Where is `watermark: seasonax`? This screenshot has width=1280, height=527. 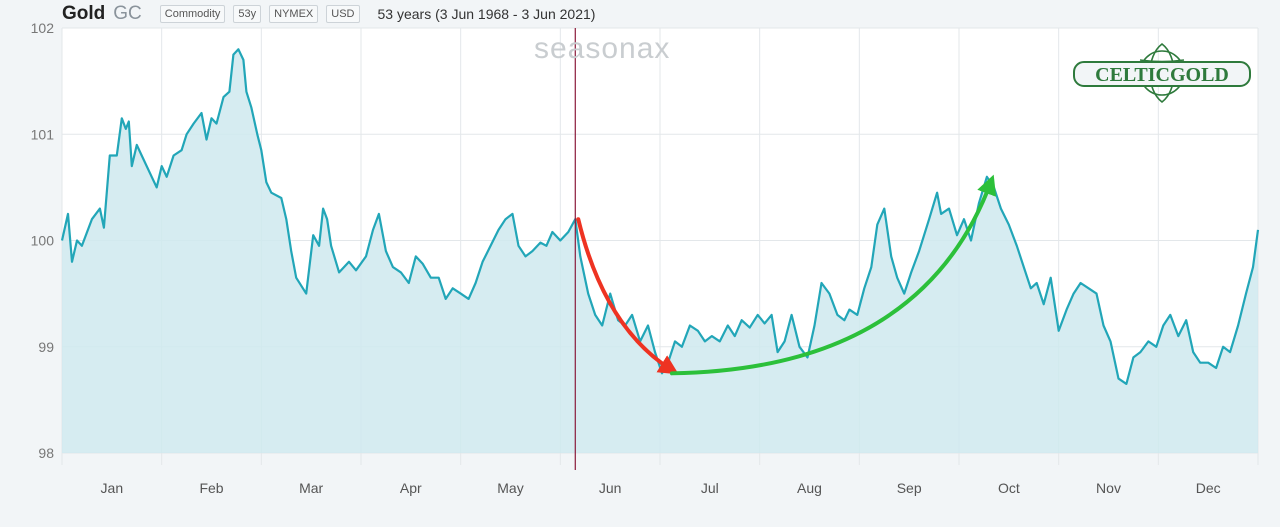
watermark: seasonax is located at coordinates (602, 48).